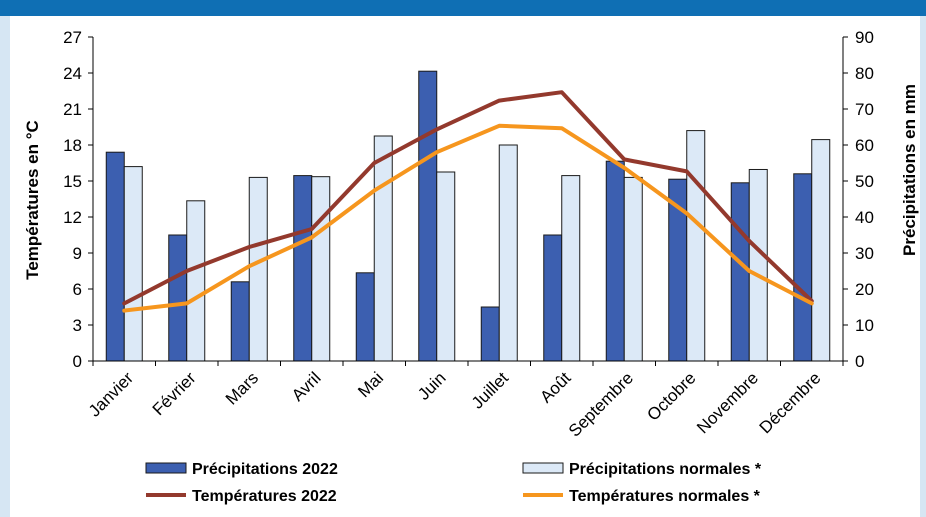  Describe the element at coordinates (77, 361) in the screenshot. I see `y-left-tick-label-0: 0` at that location.